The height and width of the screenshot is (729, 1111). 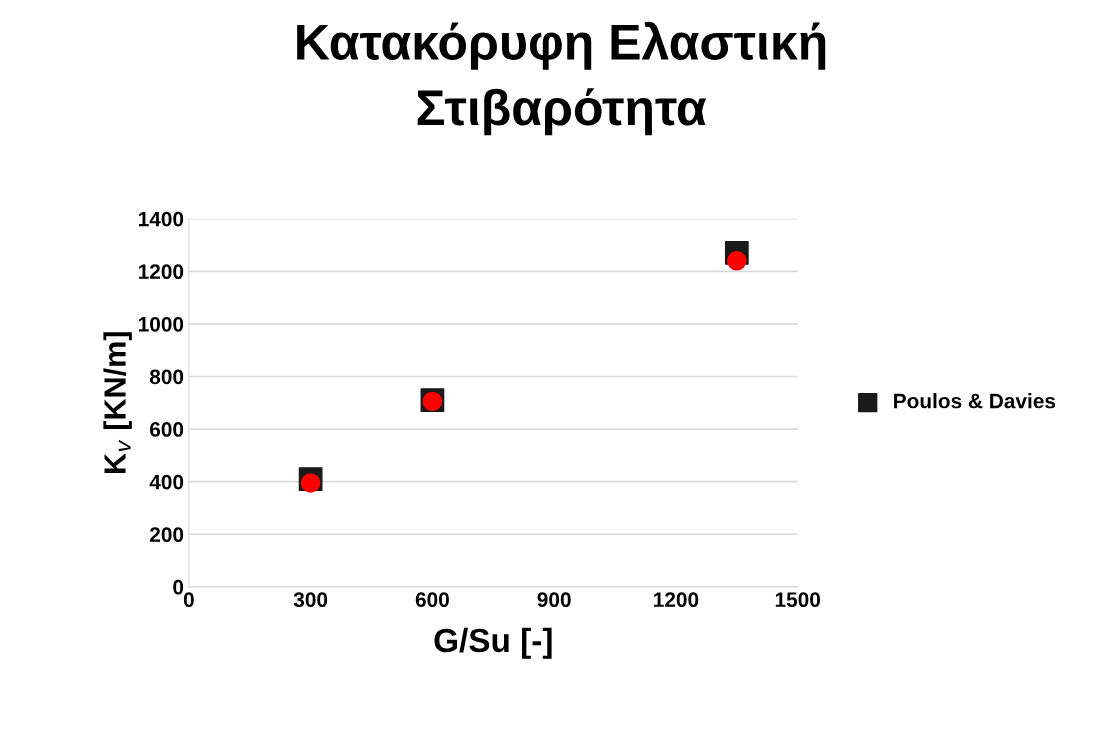 What do you see at coordinates (161, 324) in the screenshot?
I see `y-tick-label: 1000` at bounding box center [161, 324].